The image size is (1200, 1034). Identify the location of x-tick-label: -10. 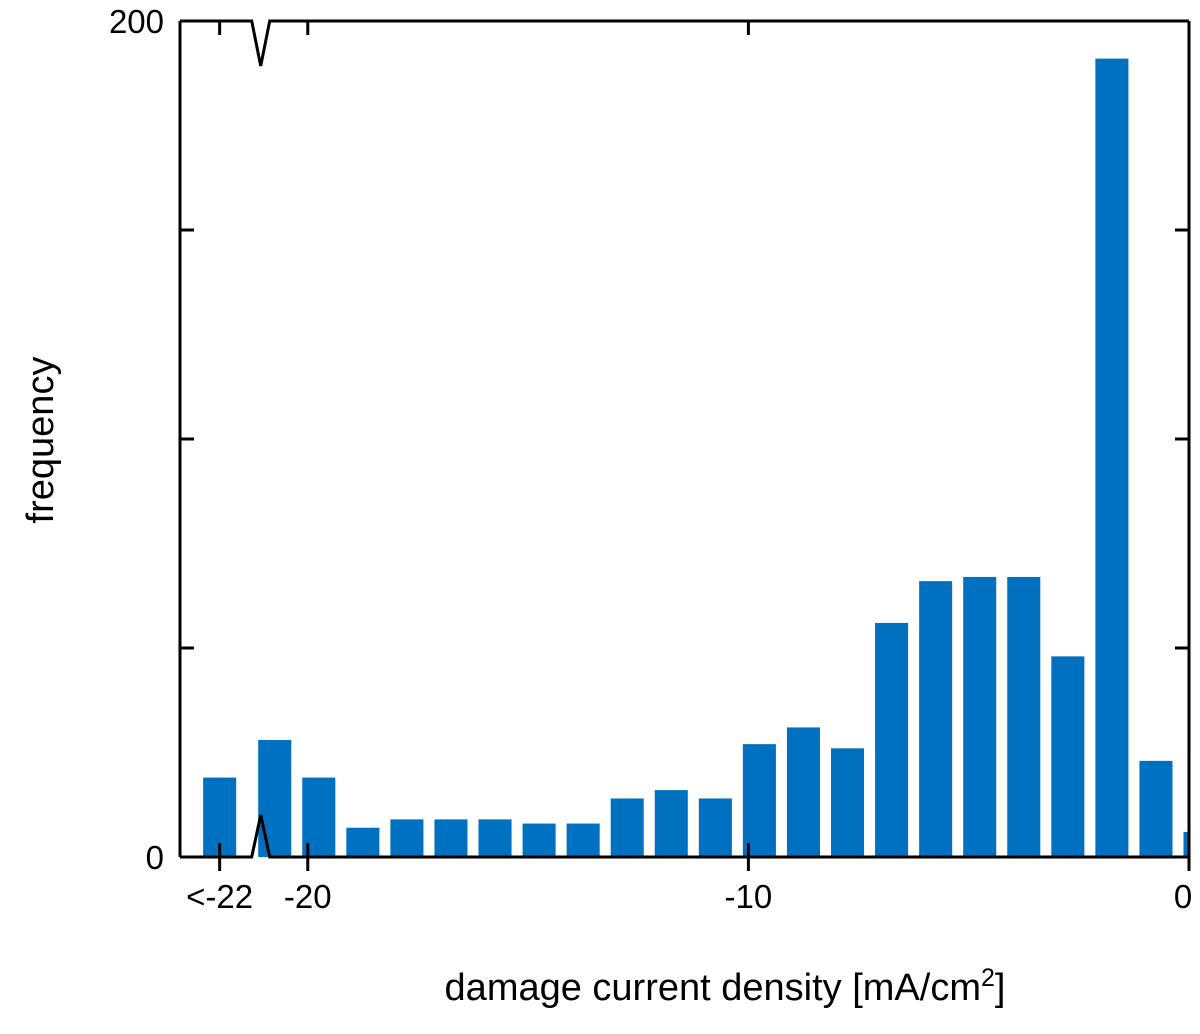
(749, 896).